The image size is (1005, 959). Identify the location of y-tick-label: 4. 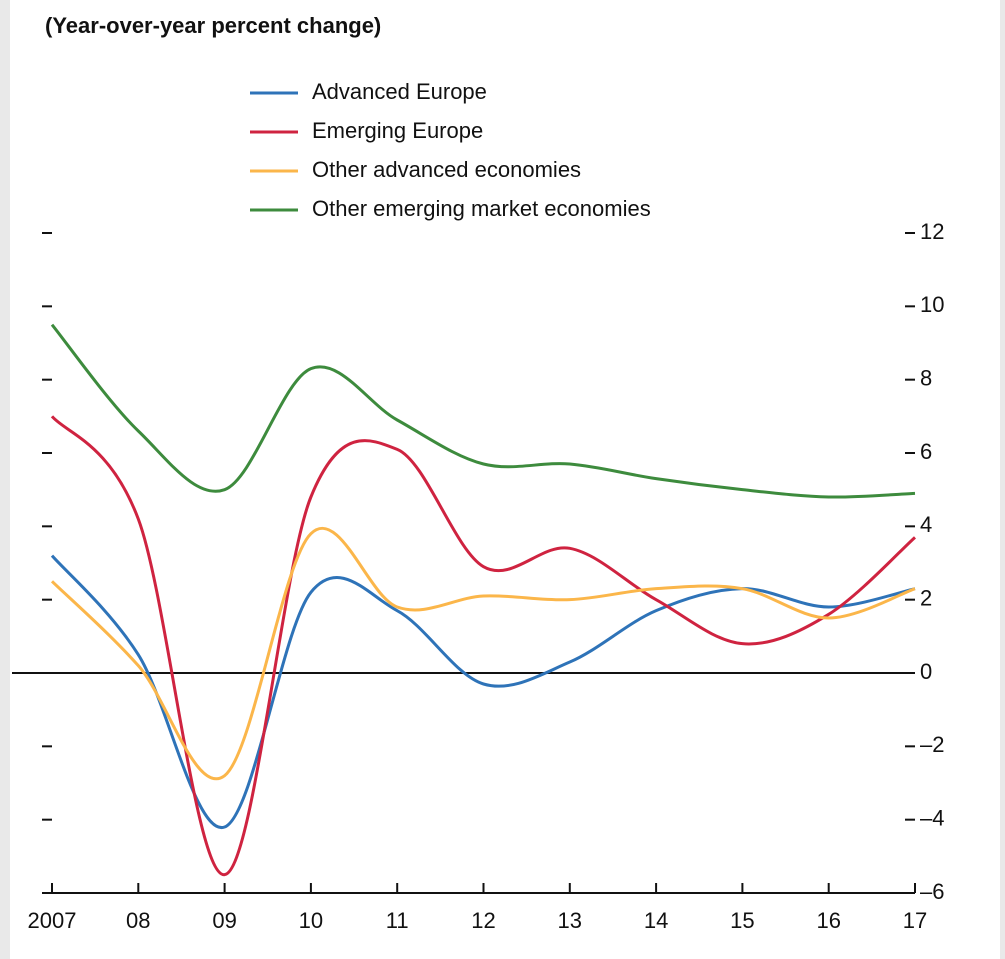
(926, 524).